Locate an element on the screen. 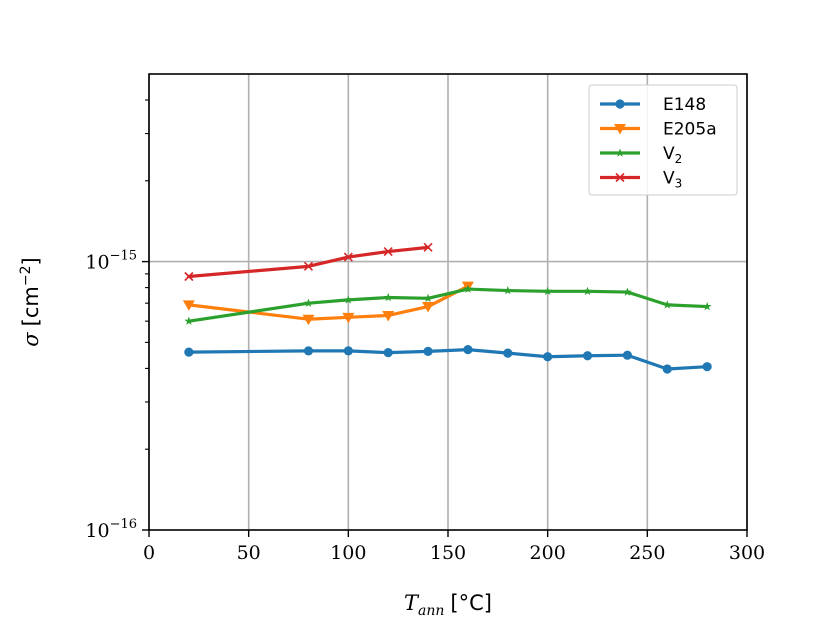  x-tick-label: 50 is located at coordinates (249, 553).